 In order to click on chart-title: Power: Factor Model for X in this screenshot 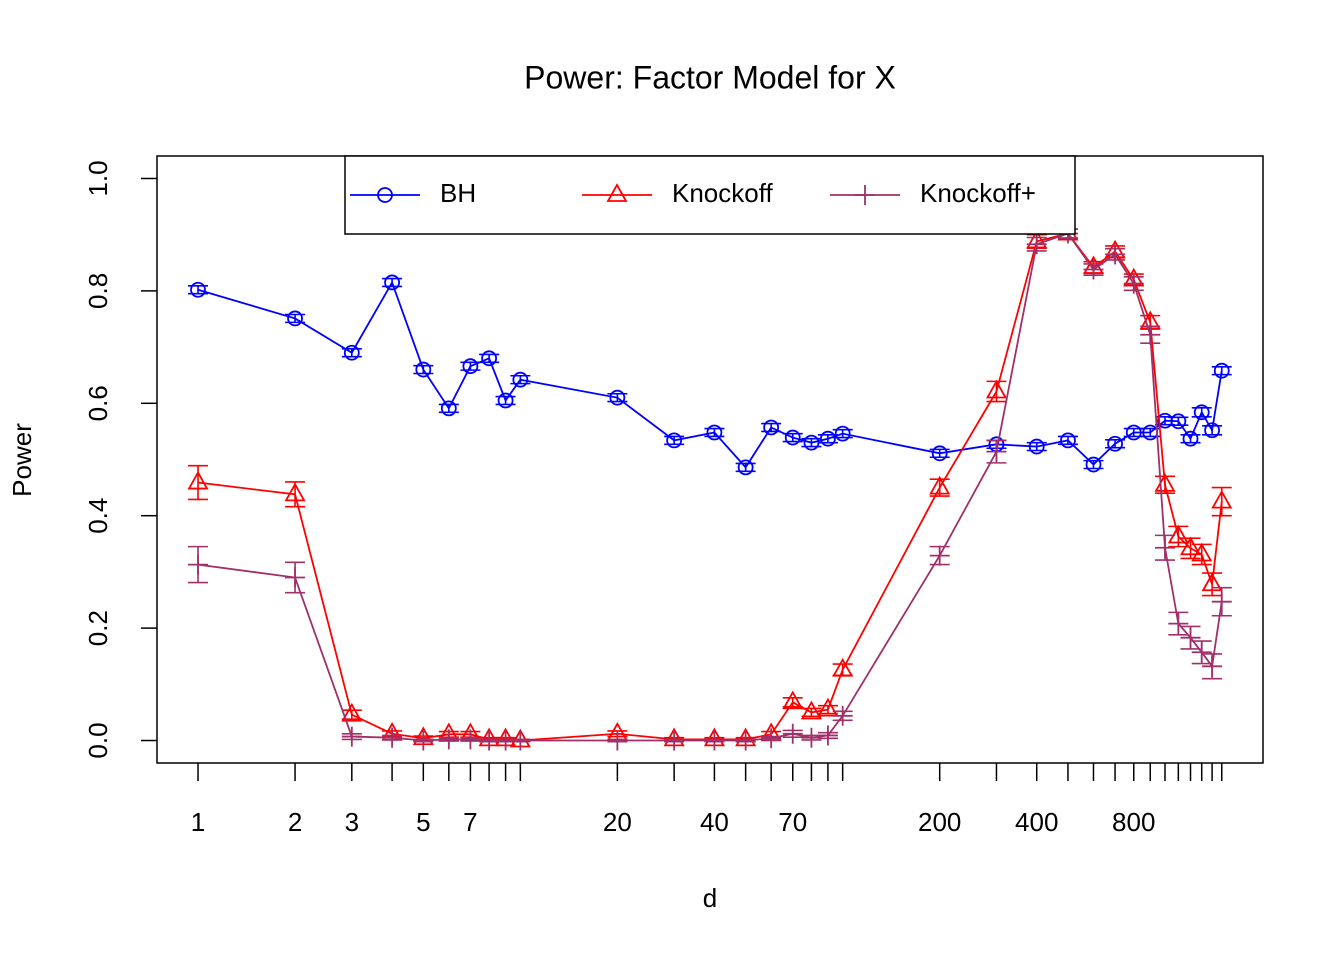, I will do `click(710, 77)`.